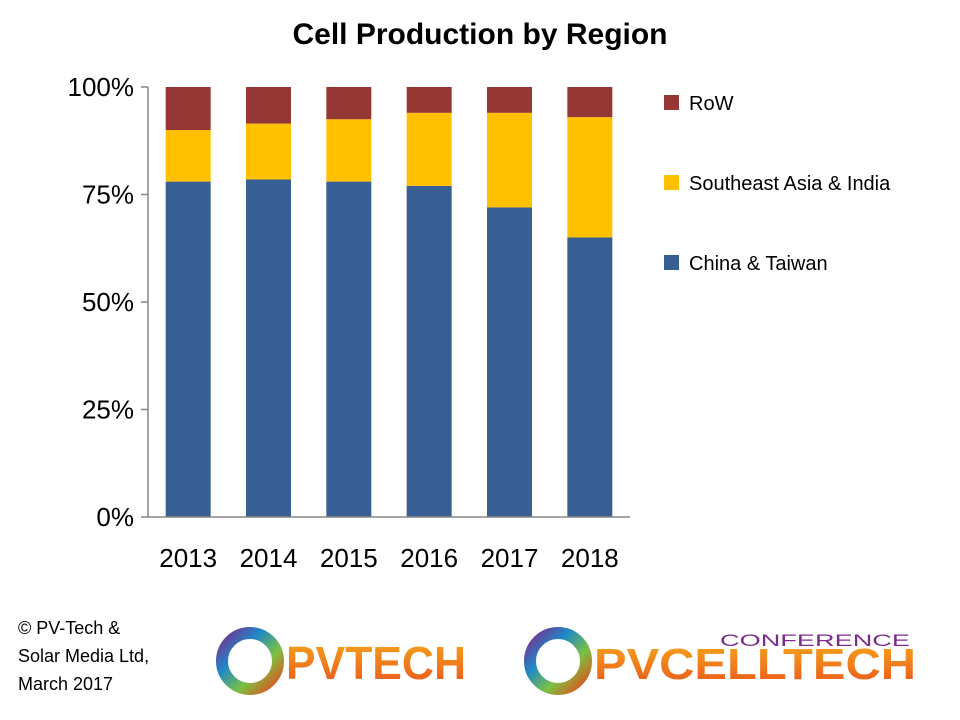 This screenshot has height=720, width=960. Describe the element at coordinates (509, 160) in the screenshot. I see `bar-southeast-asia-india-2017` at that location.